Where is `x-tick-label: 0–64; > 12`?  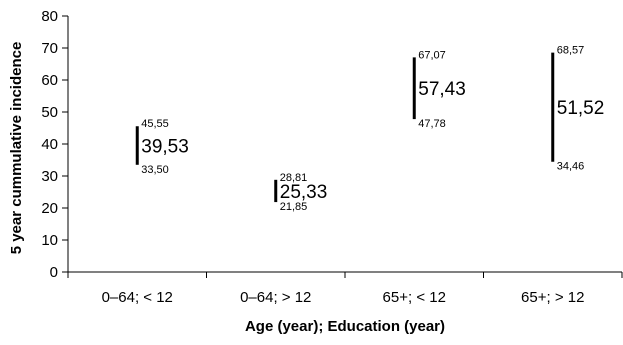
x-tick-label: 0–64; > 12 is located at coordinates (275, 297).